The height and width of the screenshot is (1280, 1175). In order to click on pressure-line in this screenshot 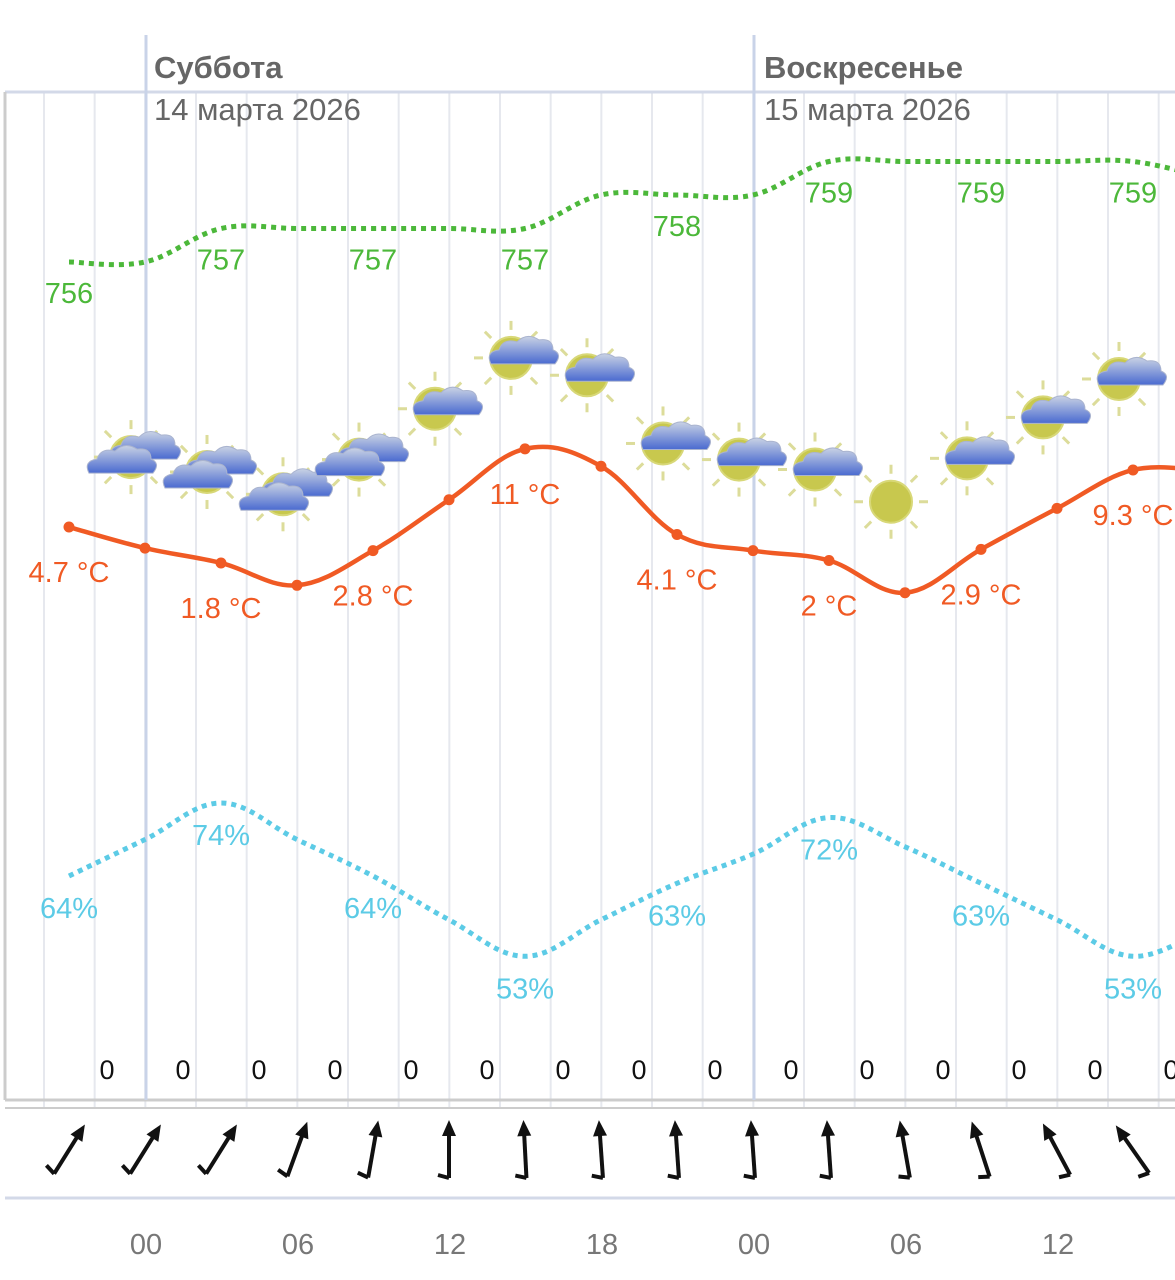, I will do `click(621, 212)`.